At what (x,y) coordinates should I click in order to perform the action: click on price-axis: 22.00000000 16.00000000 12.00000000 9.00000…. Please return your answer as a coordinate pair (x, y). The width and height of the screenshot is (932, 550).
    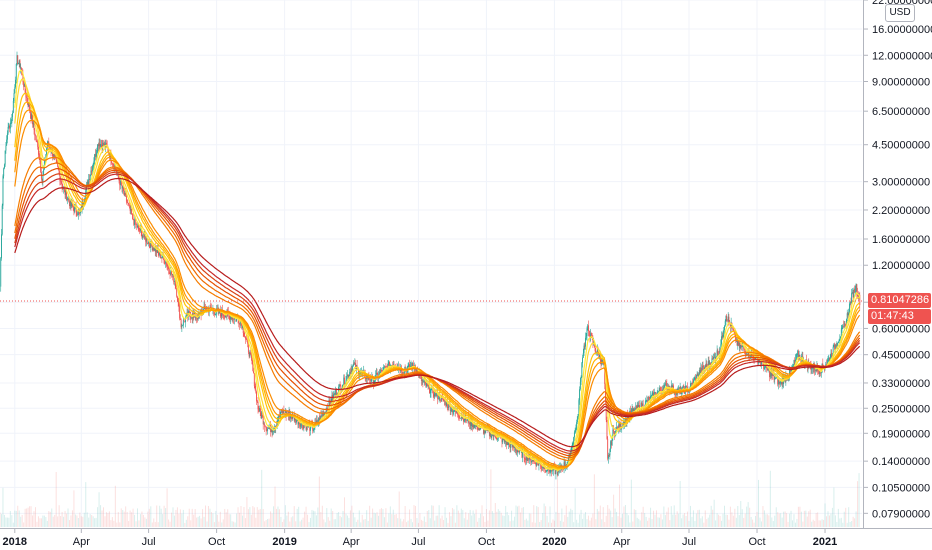
    Looking at the image, I should click on (897, 260).